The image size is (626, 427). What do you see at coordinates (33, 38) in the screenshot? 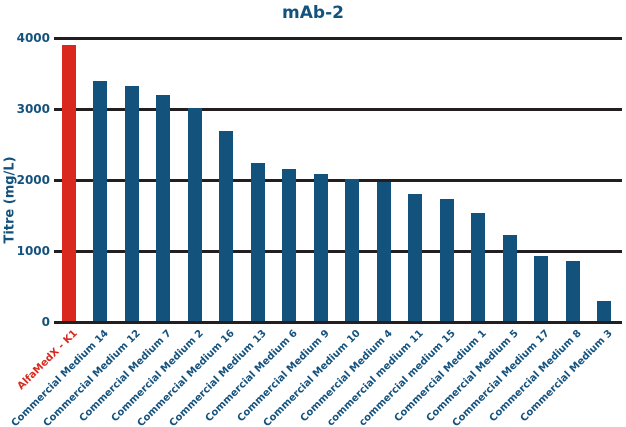
I see `y-tick-label: 4000` at bounding box center [33, 38].